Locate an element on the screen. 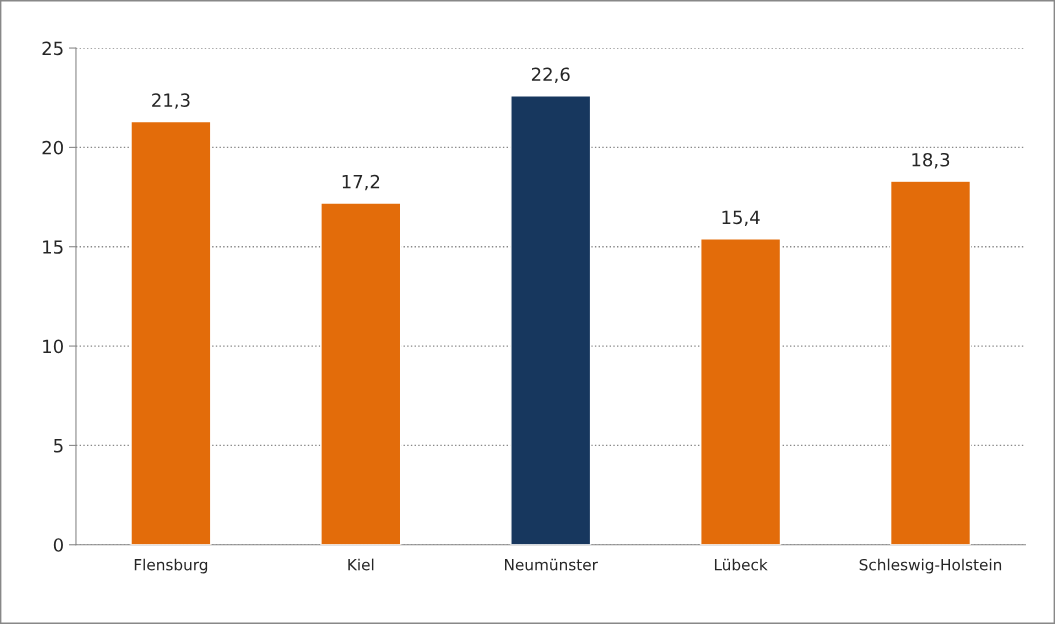 This screenshot has height=624, width=1055. data-label: 18,3 is located at coordinates (931, 160).